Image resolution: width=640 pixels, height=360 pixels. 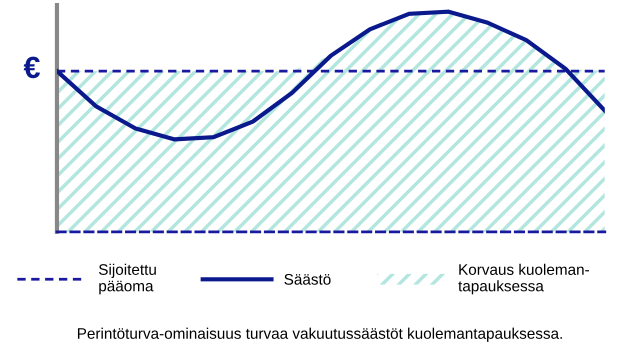 I want to click on y-axis-title: €, so click(x=32, y=67).